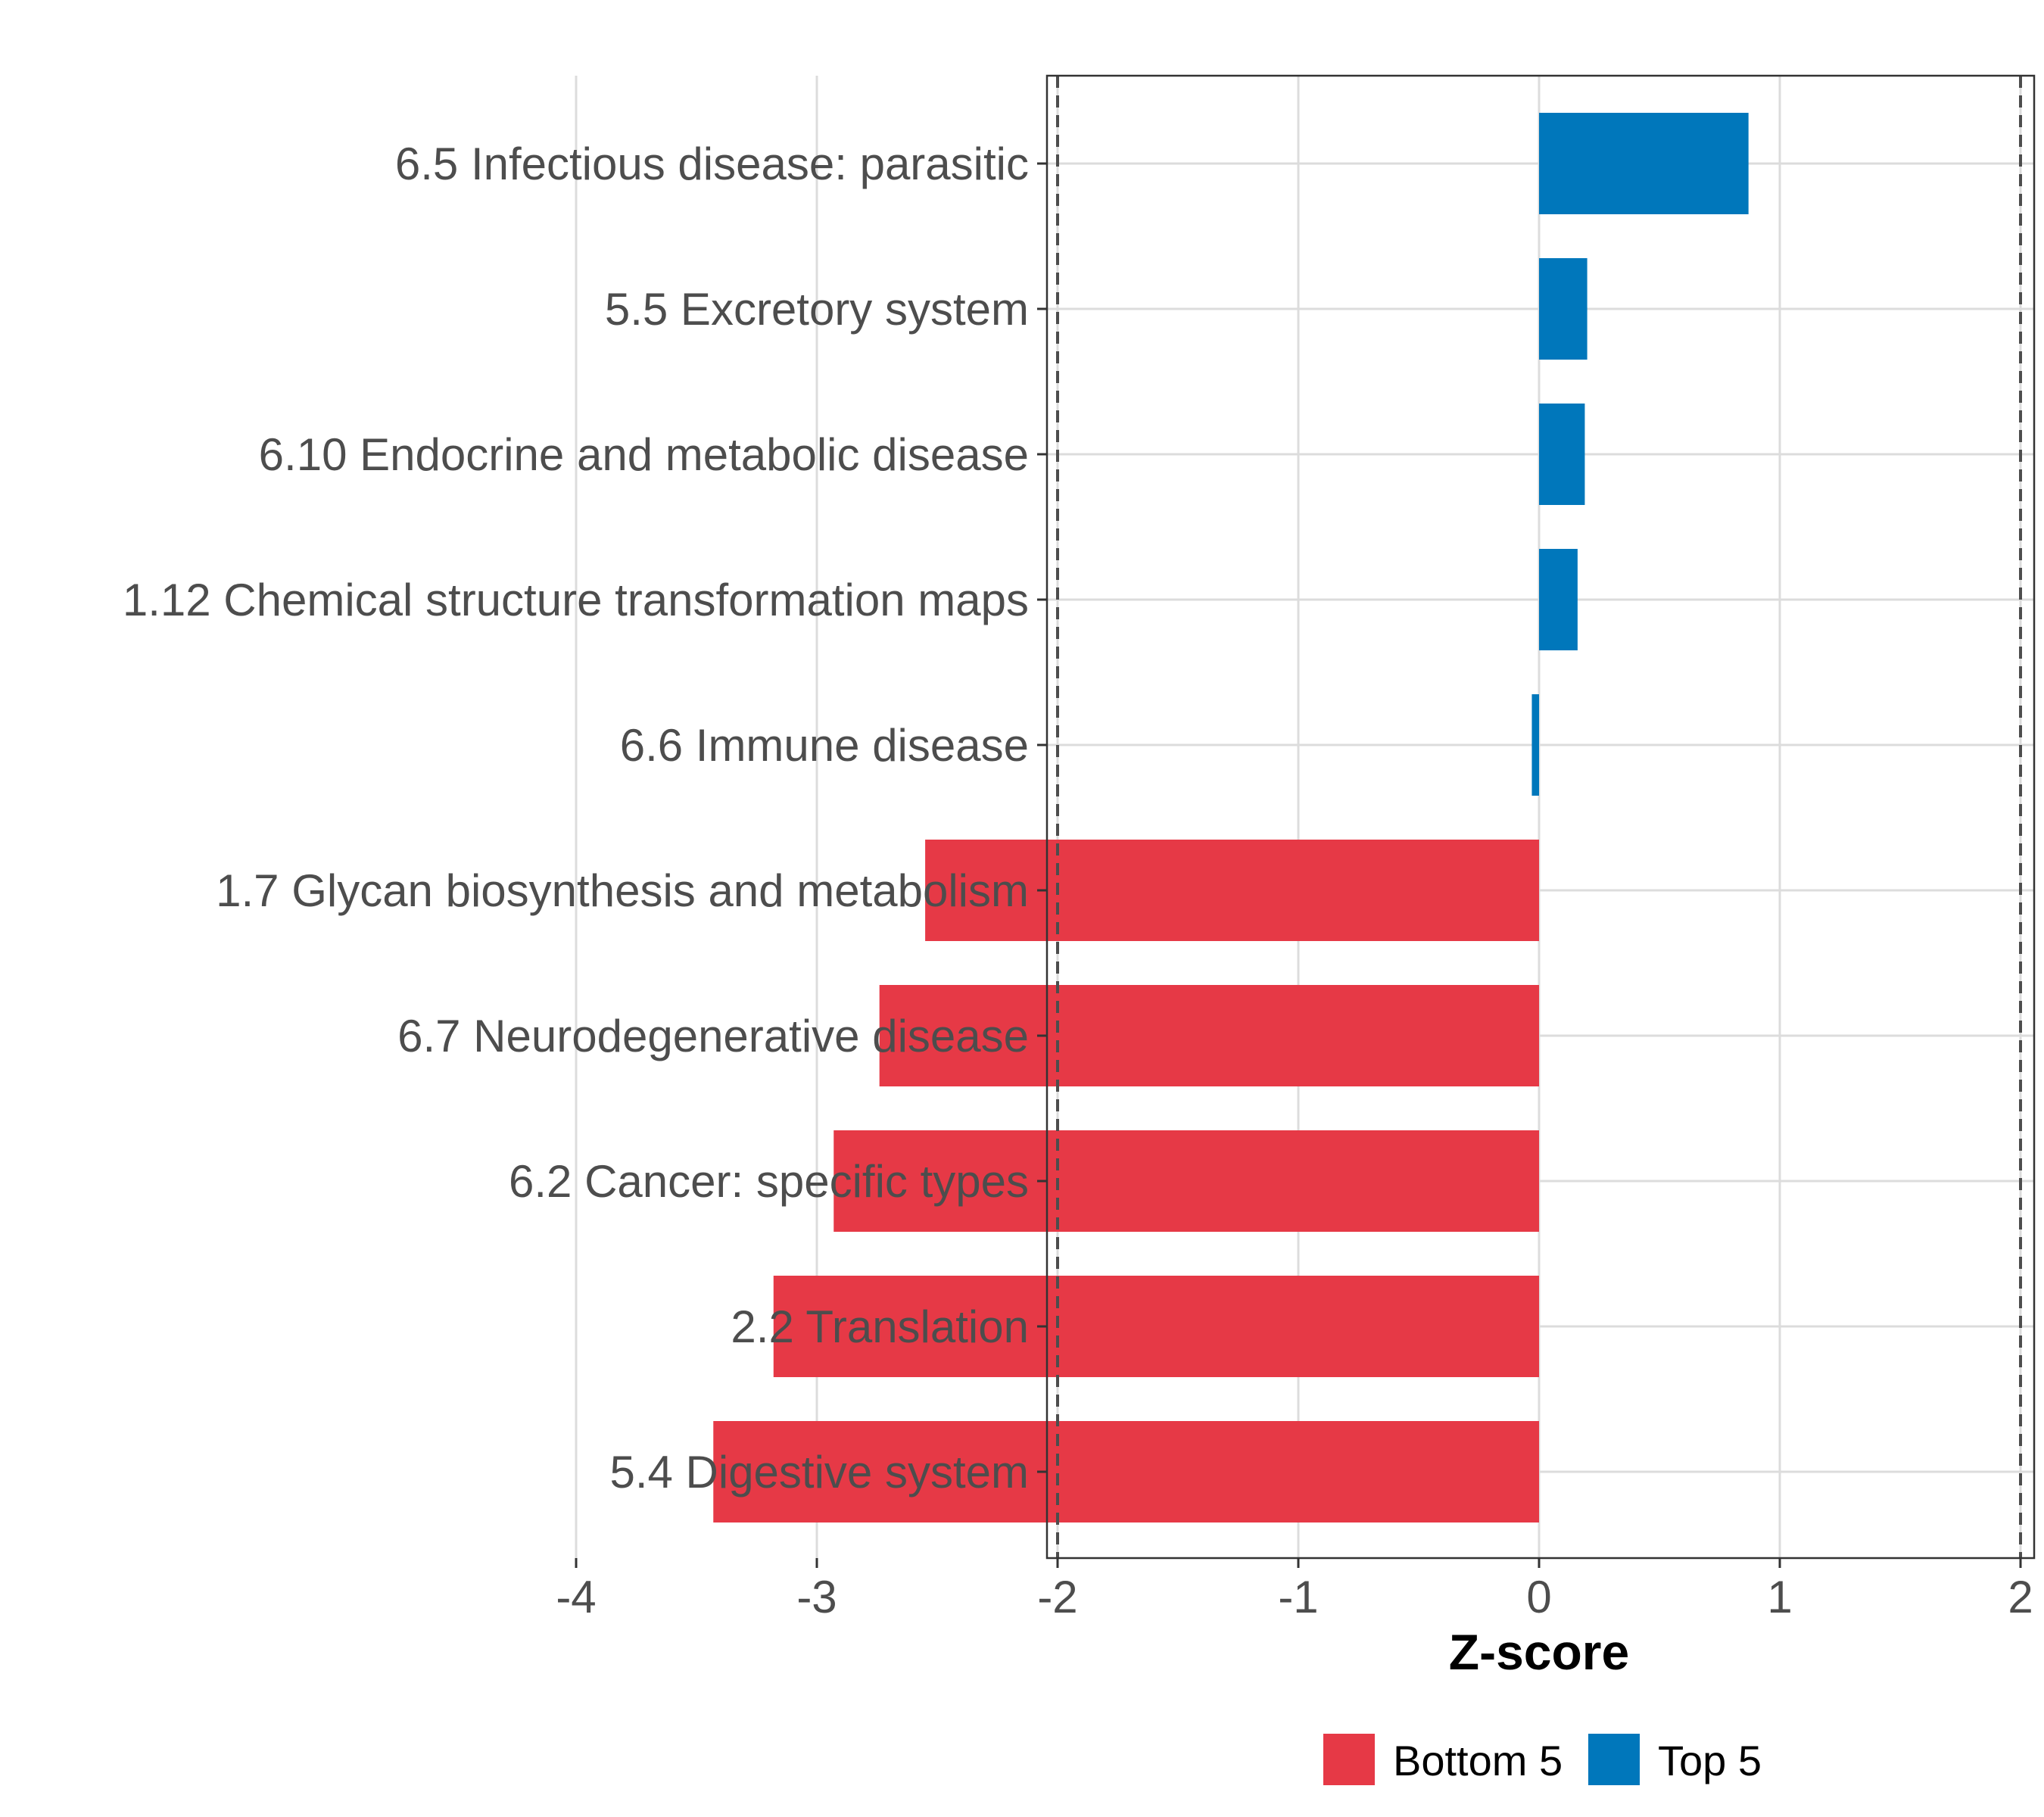  What do you see at coordinates (713, 1036) in the screenshot?
I see `category-label: 6.7 Neurodegenerative disease` at bounding box center [713, 1036].